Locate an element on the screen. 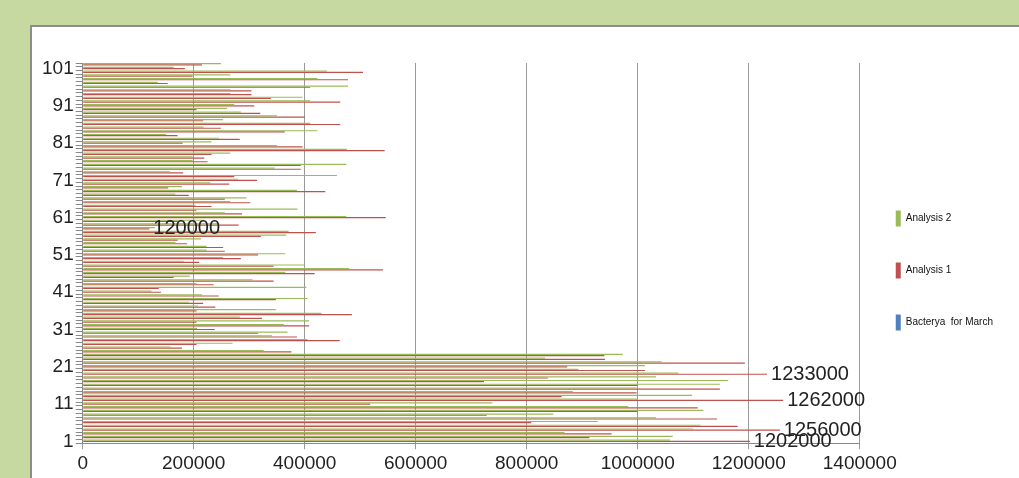  y-tick-label: 91 is located at coordinates (63, 105).